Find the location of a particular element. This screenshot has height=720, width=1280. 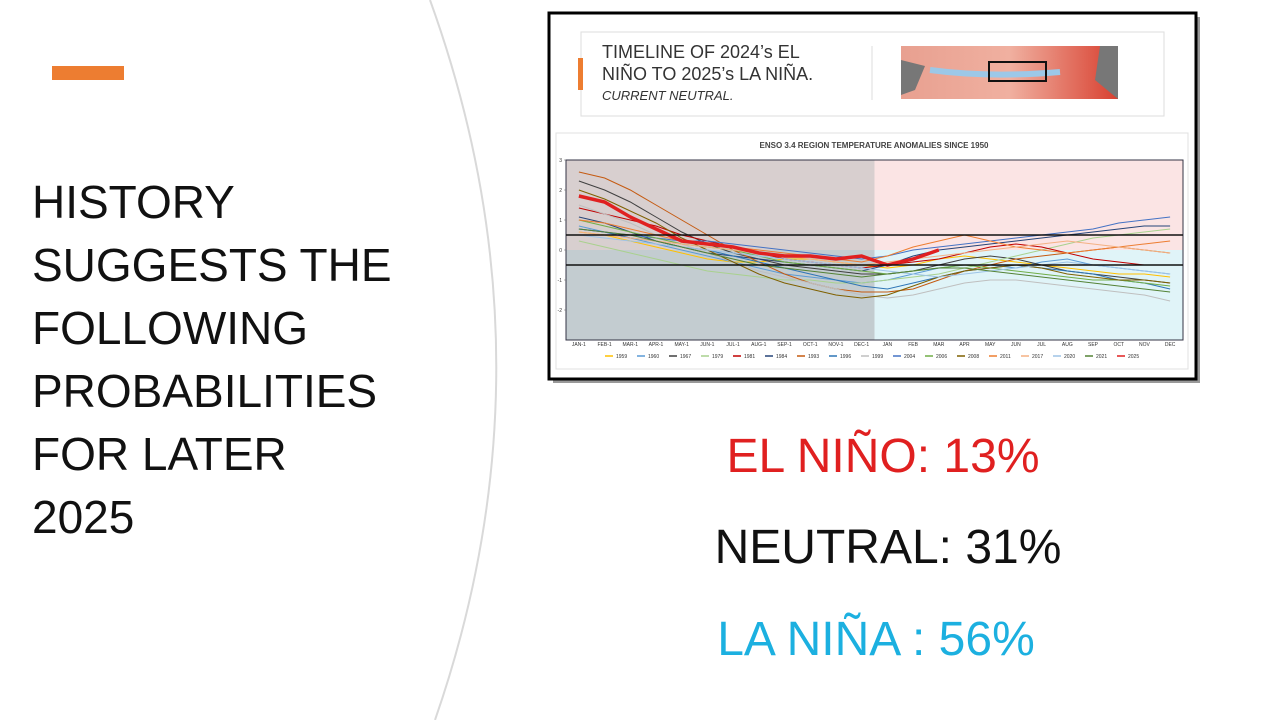

x-tick-label: JUL-1 is located at coordinates (733, 345).